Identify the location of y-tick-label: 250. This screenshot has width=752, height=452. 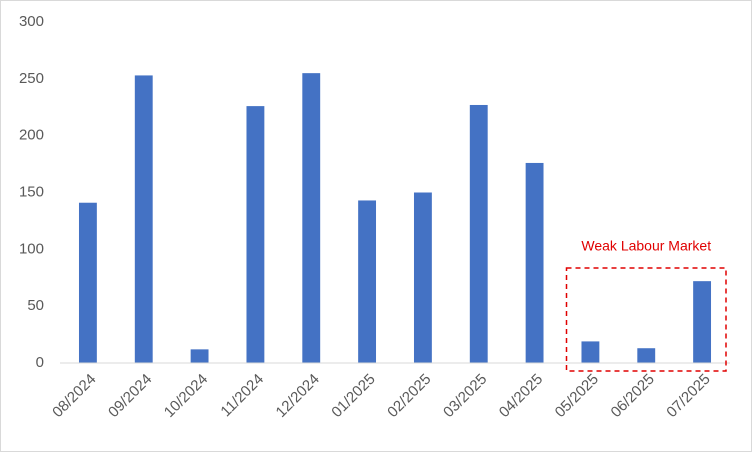
(31, 78).